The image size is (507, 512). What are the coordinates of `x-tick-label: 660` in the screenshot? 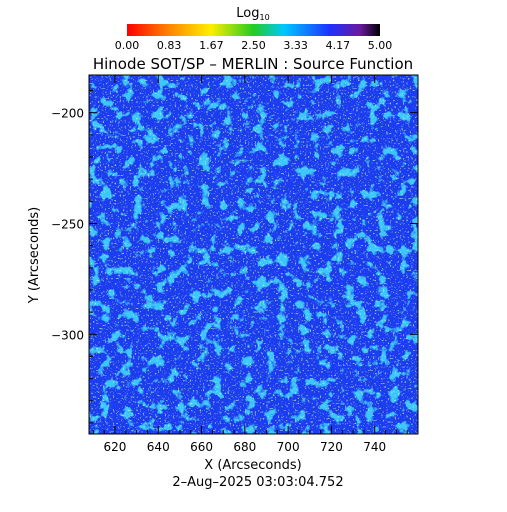 It's located at (201, 447).